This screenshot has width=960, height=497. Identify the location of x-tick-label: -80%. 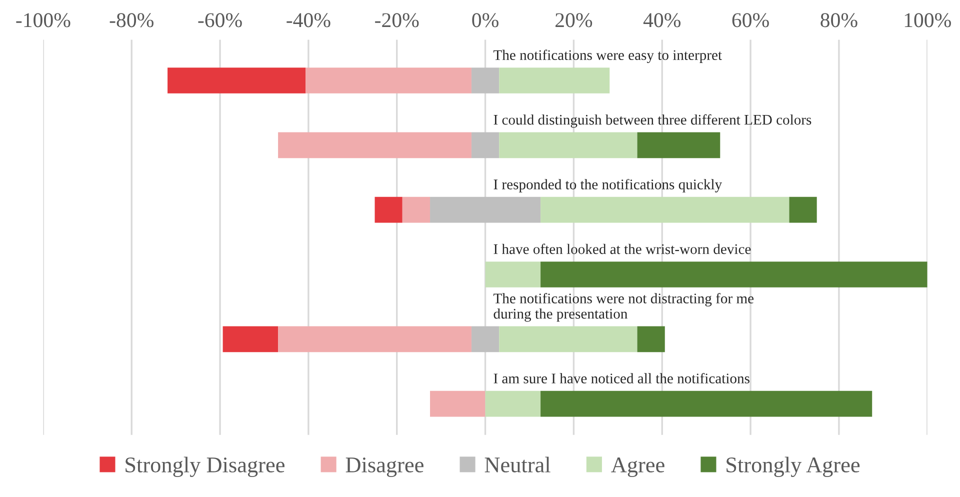
(132, 20).